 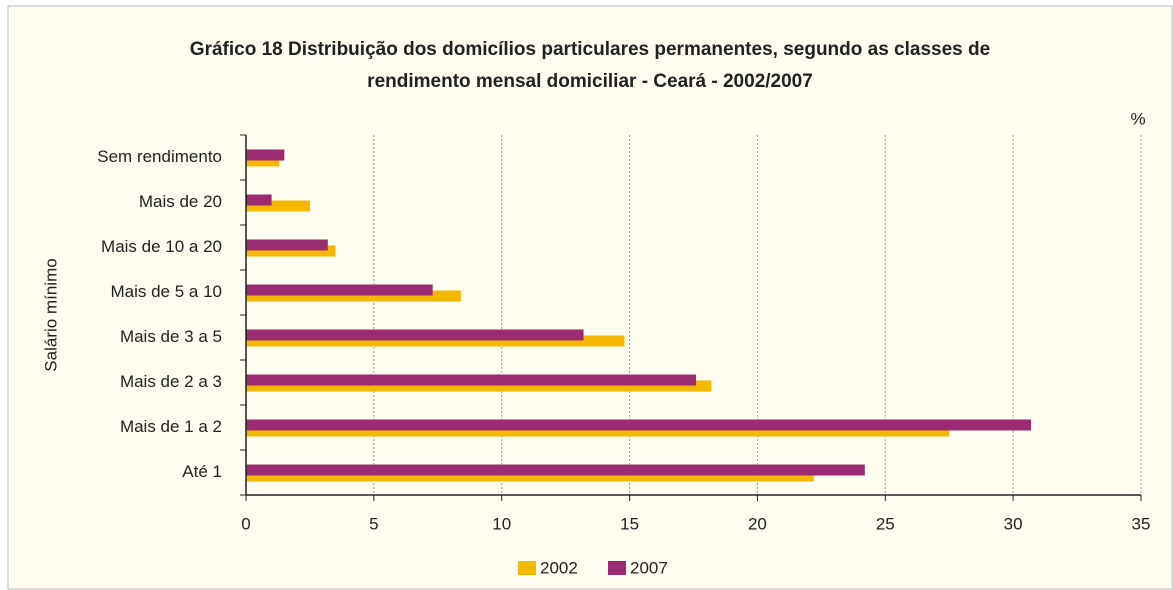 I want to click on y-tick-label: Mais de 20, so click(x=180, y=201).